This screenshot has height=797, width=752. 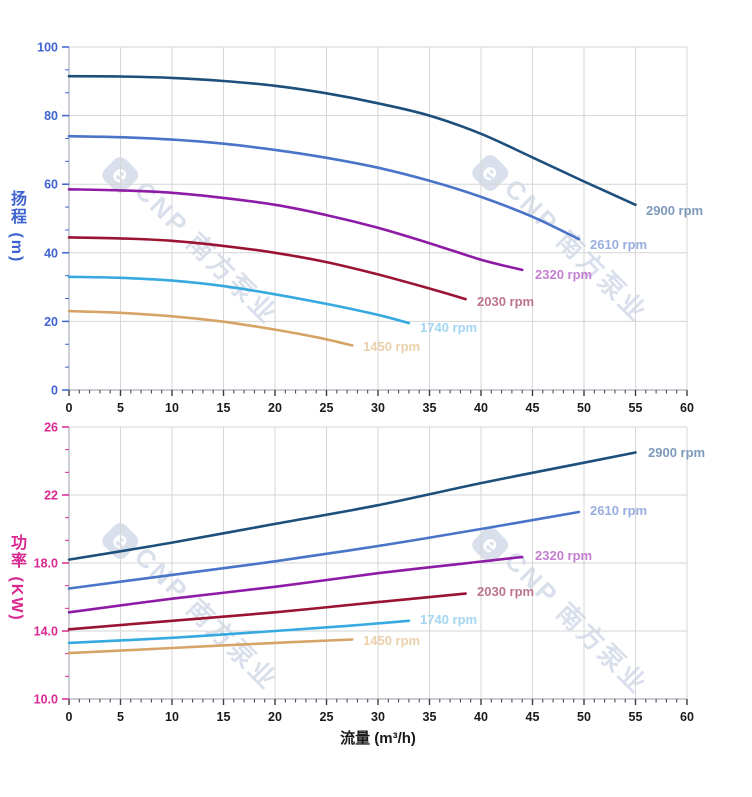 I want to click on power-y-axis-title: 功率 (KW), so click(x=16, y=578).